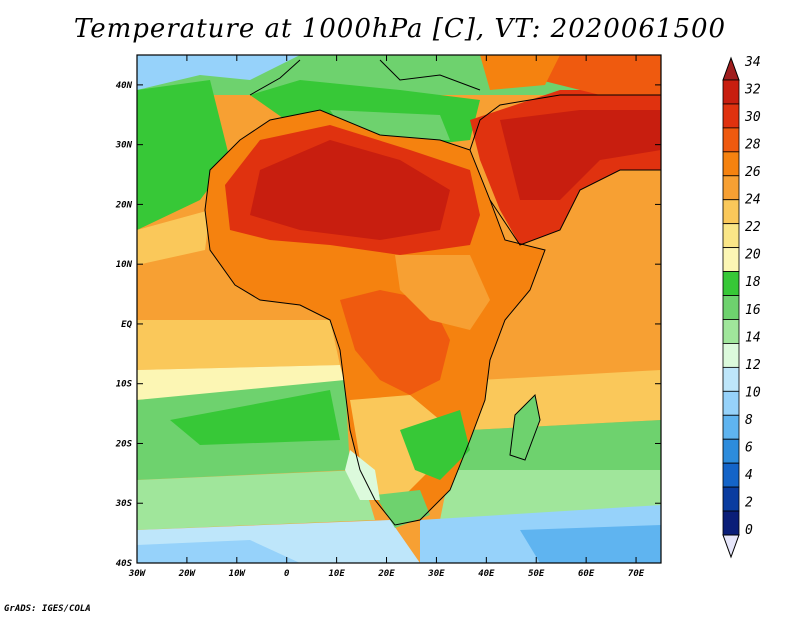 This screenshot has height=618, width=800. I want to click on lat-tick-label: 40N, so click(124, 86).